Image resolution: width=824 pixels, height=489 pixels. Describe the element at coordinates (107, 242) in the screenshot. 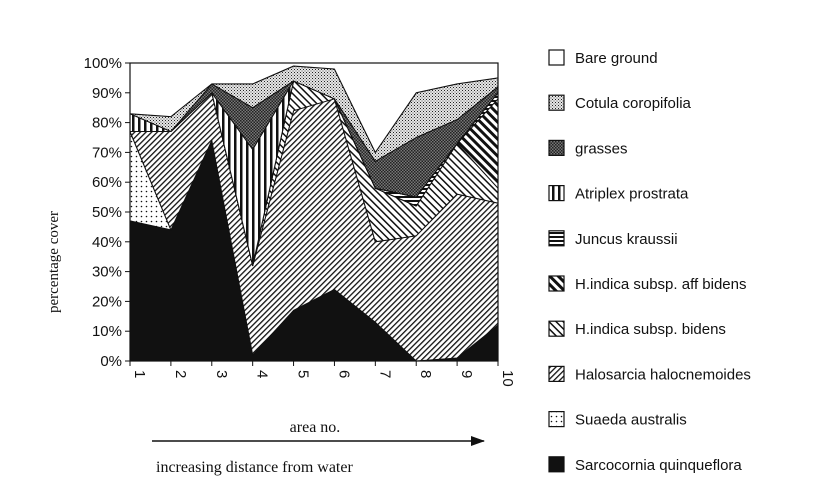

I see `y-tick-label: 40%` at that location.